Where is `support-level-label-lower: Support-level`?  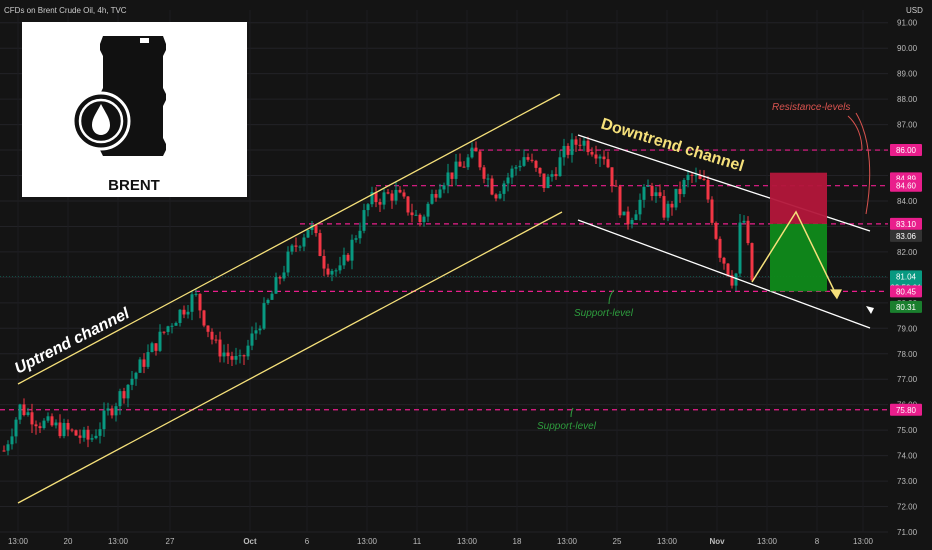 support-level-label-lower: Support-level is located at coordinates (567, 426).